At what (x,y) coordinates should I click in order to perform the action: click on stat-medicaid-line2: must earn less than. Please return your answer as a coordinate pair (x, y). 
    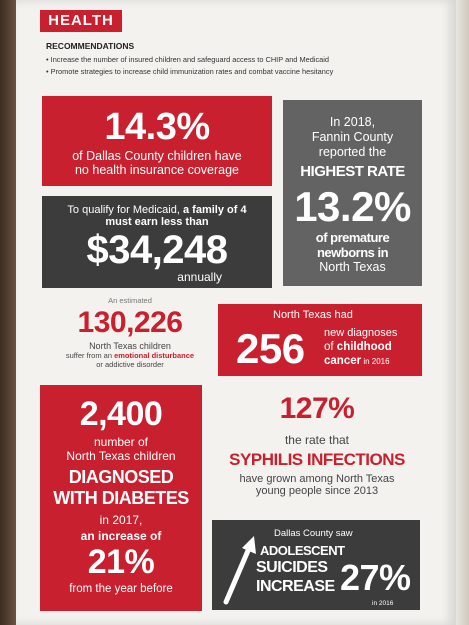
    Looking at the image, I should click on (157, 222).